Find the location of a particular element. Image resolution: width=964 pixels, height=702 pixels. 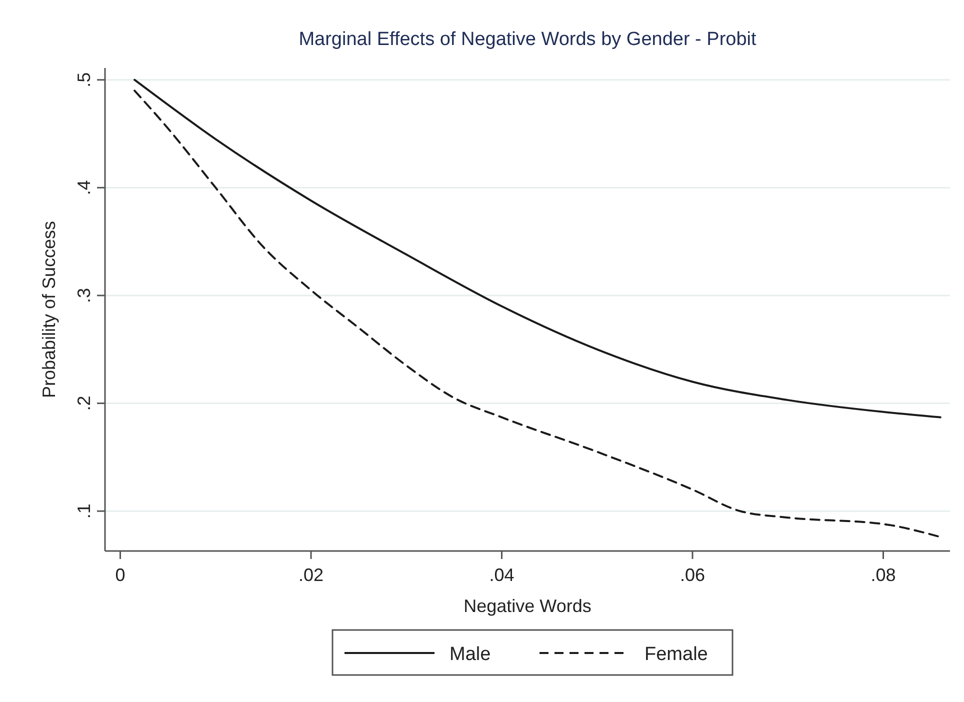

y-tick-label: .4 is located at coordinates (84, 188).